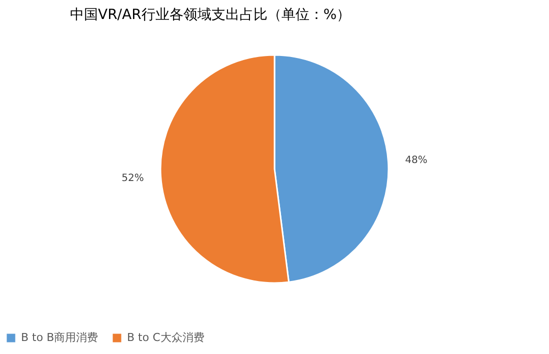  I want to click on legend-label: B to B商用消费, so click(59, 337).